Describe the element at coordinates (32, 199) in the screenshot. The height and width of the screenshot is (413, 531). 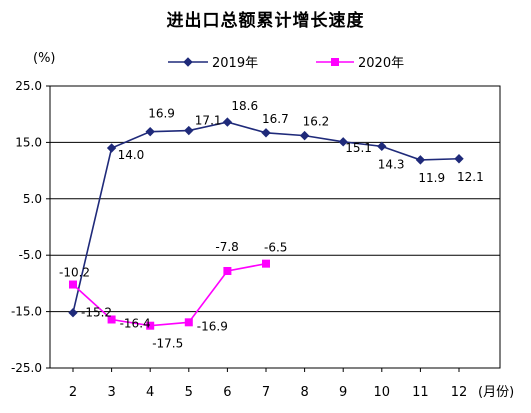
I see `y-tick-label: 5.0` at that location.